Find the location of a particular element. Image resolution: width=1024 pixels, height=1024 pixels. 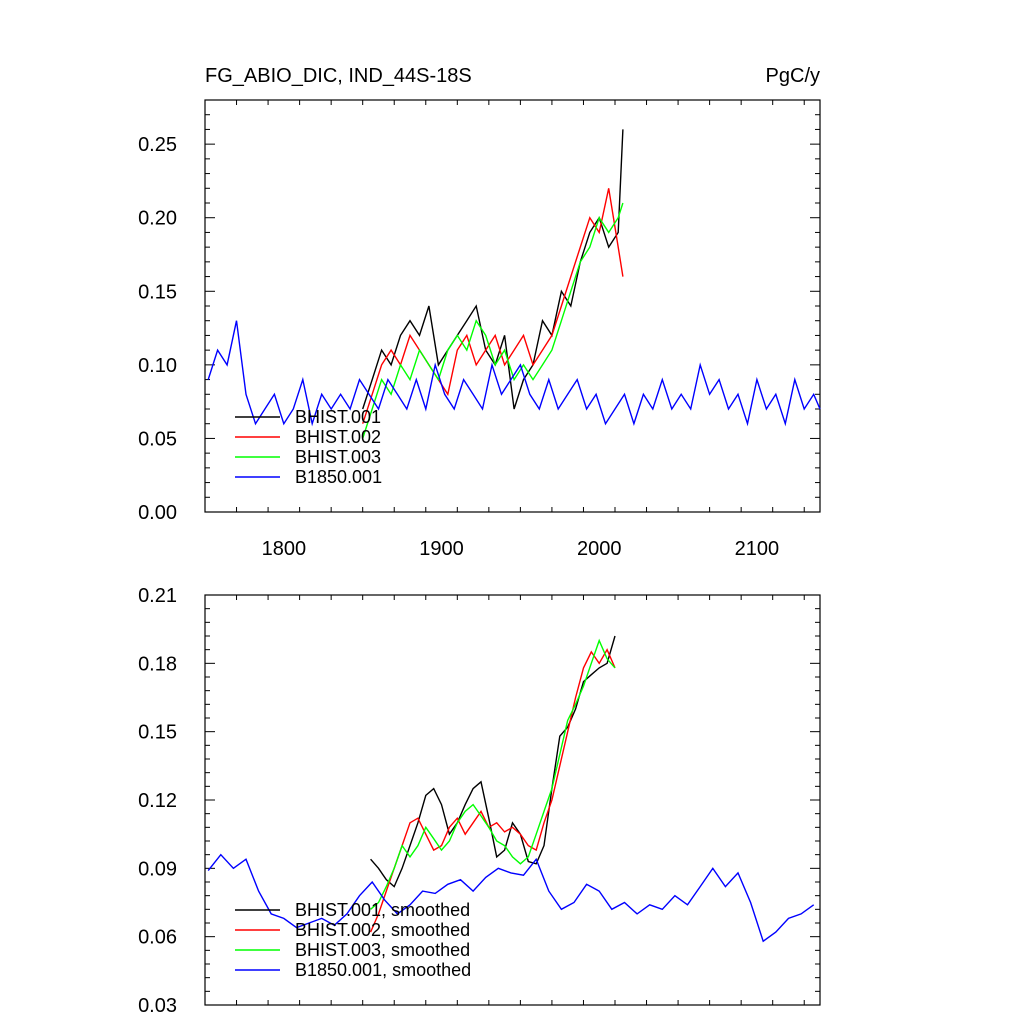

x-tick-label: 2100 is located at coordinates (757, 549).